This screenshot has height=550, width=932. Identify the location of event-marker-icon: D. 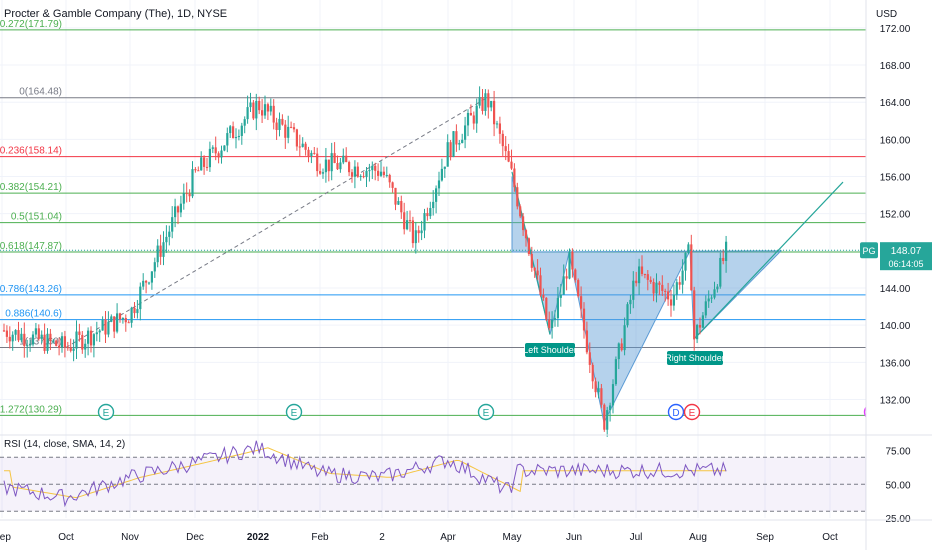
(676, 412).